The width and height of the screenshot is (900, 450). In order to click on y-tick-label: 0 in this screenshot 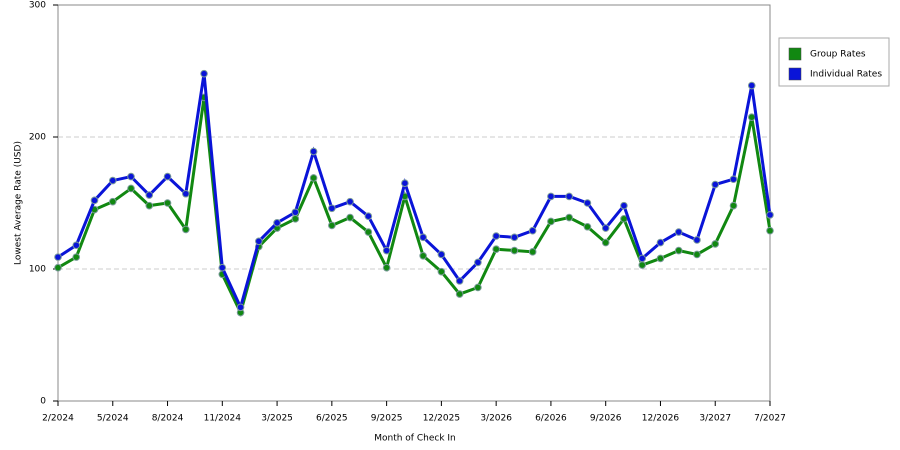, I will do `click(43, 402)`.